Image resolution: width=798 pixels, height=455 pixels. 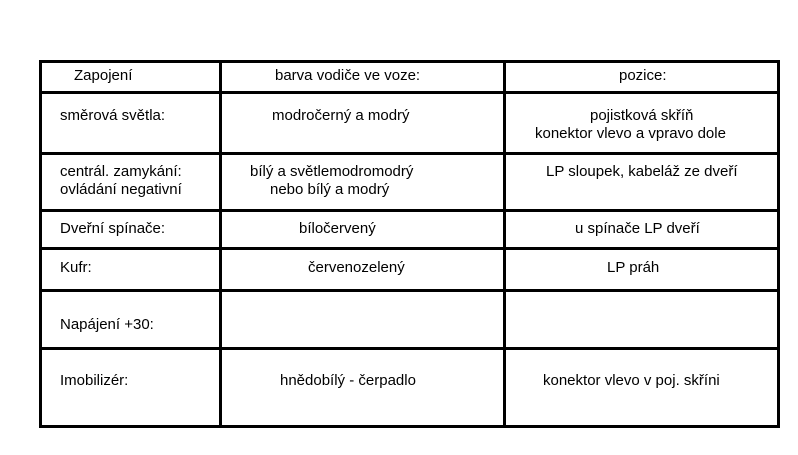 What do you see at coordinates (778, 244) in the screenshot?
I see `table-border-right` at bounding box center [778, 244].